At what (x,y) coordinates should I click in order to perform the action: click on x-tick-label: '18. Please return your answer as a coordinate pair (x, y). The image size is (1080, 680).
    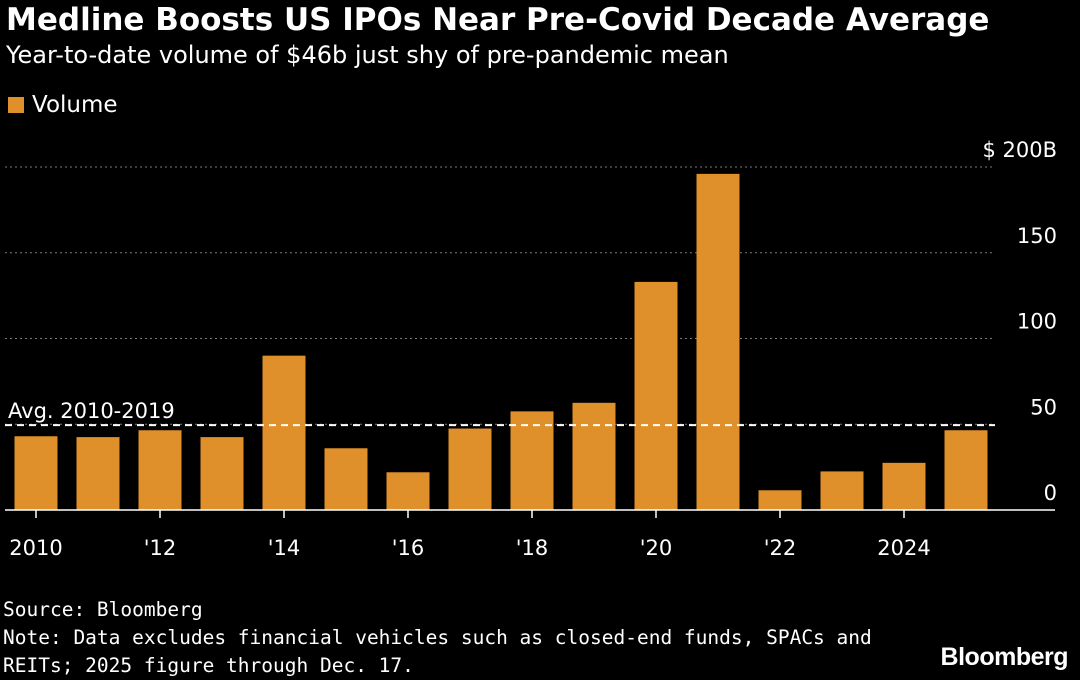
    Looking at the image, I should click on (532, 548).